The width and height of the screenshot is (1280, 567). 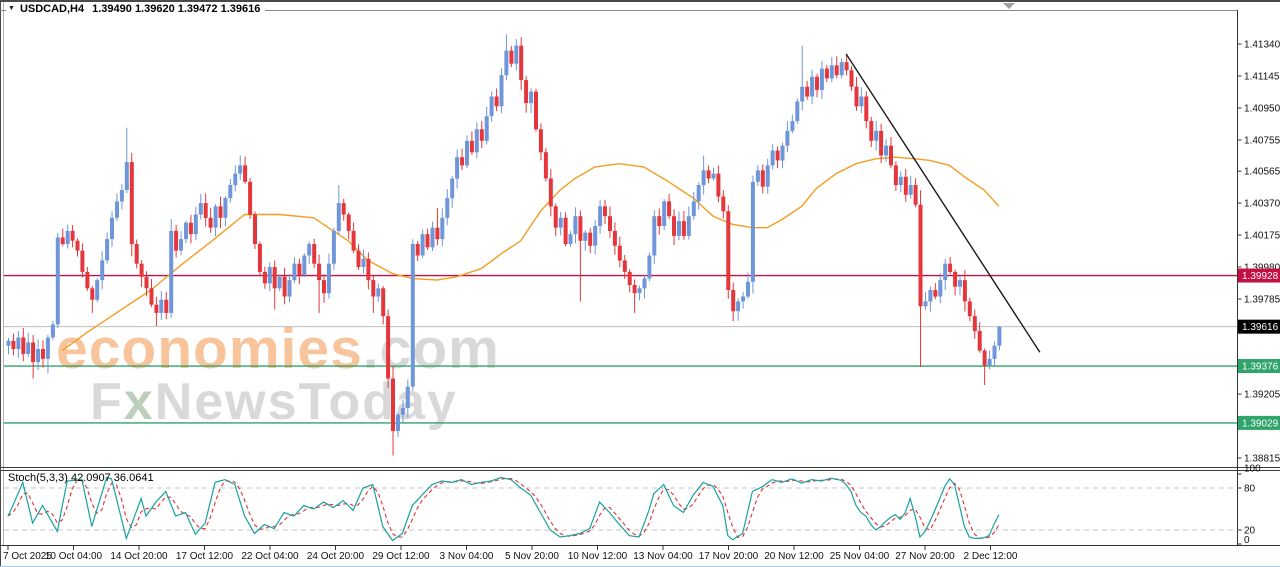 I want to click on time-axis-label: 25 Nov 04:00, so click(x=860, y=556).